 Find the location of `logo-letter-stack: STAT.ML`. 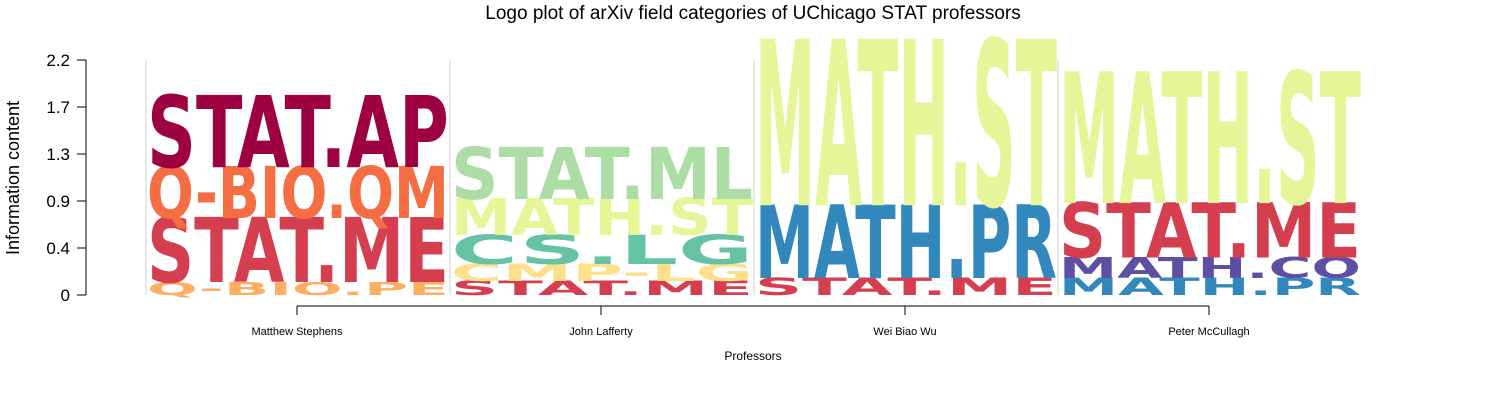

logo-letter-stack: STAT.ML is located at coordinates (602, 175).